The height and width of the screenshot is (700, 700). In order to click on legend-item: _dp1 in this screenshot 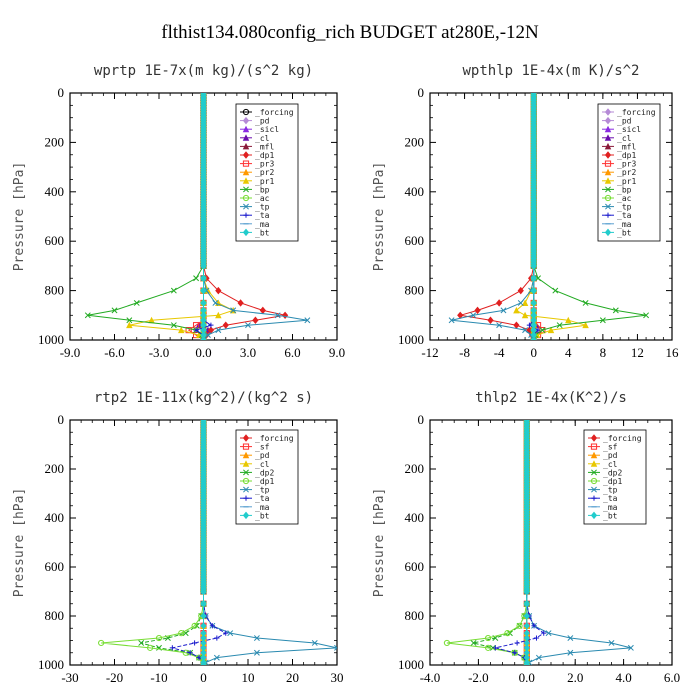, I will do `click(605, 481)`.